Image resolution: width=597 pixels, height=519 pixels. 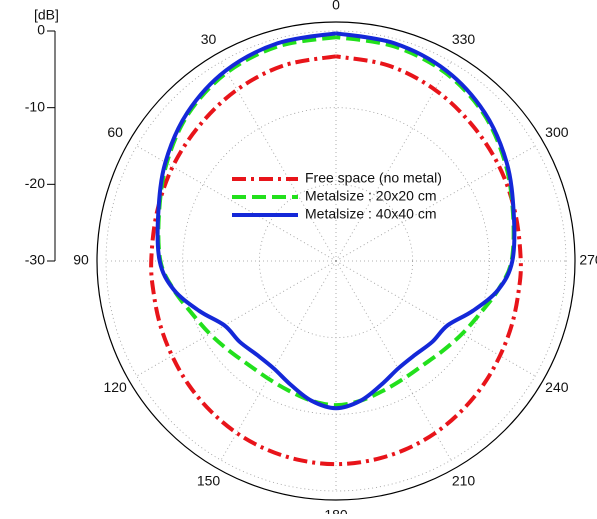 I want to click on theta-tick-label: 270, so click(x=588, y=260).